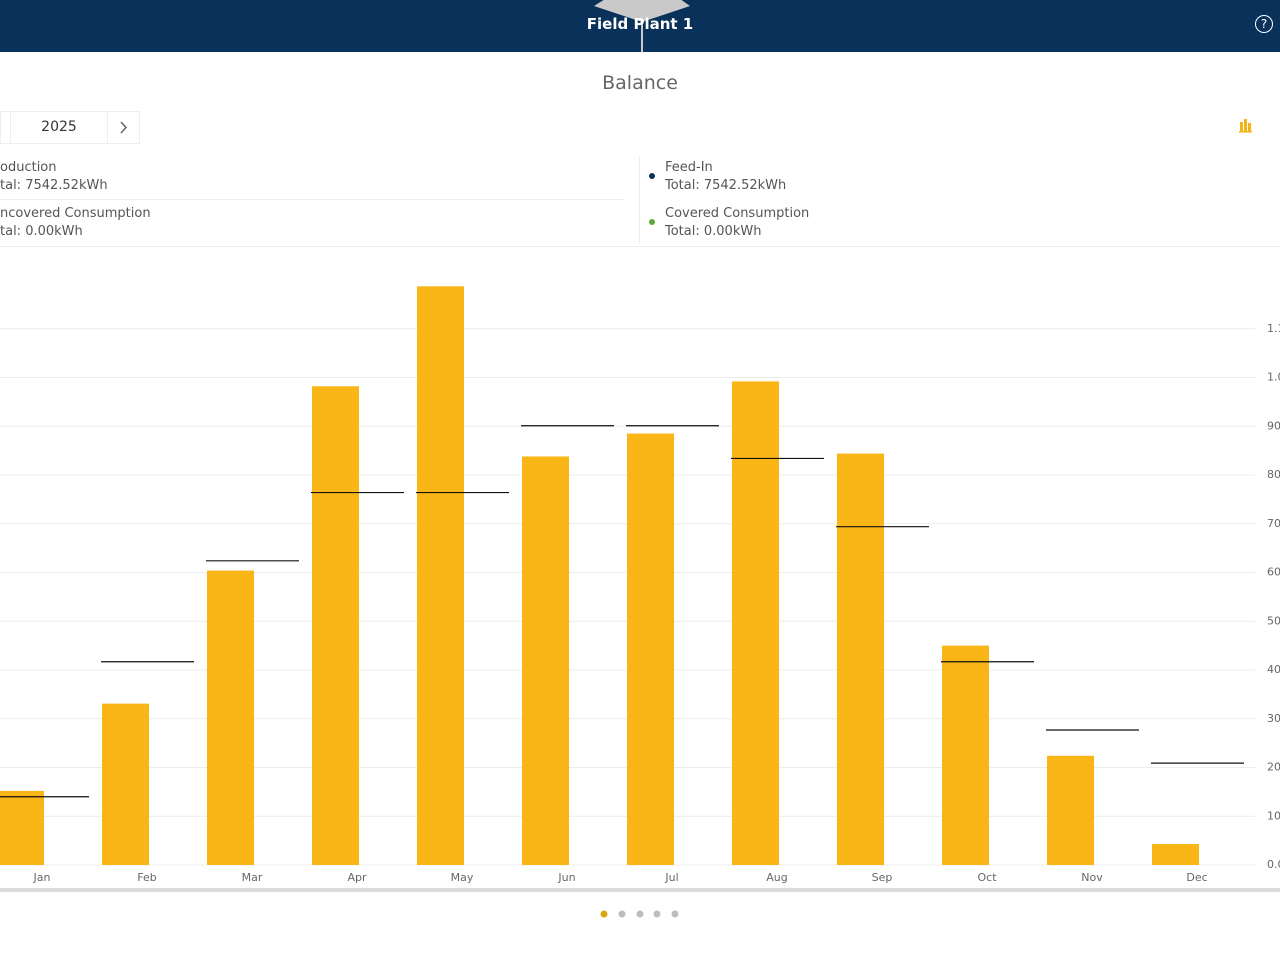 This screenshot has height=960, width=1280. I want to click on header-decoration, so click(642, 26).